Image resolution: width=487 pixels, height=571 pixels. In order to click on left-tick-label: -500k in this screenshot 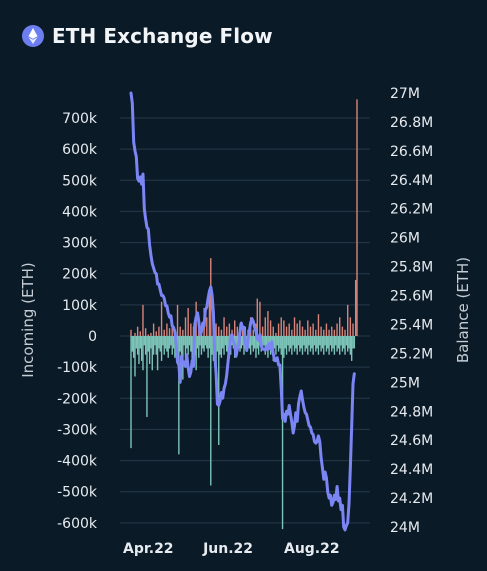, I will do `click(77, 493)`.